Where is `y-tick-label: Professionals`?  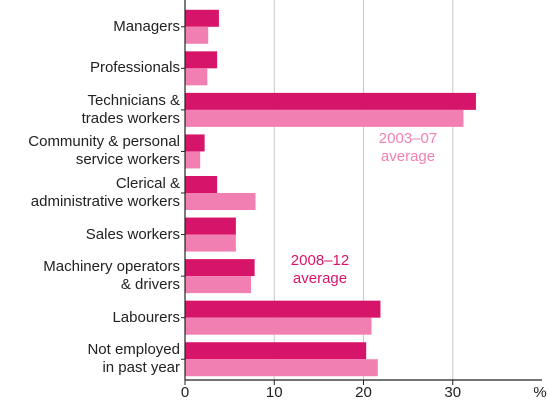 y-tick-label: Professionals is located at coordinates (134, 68).